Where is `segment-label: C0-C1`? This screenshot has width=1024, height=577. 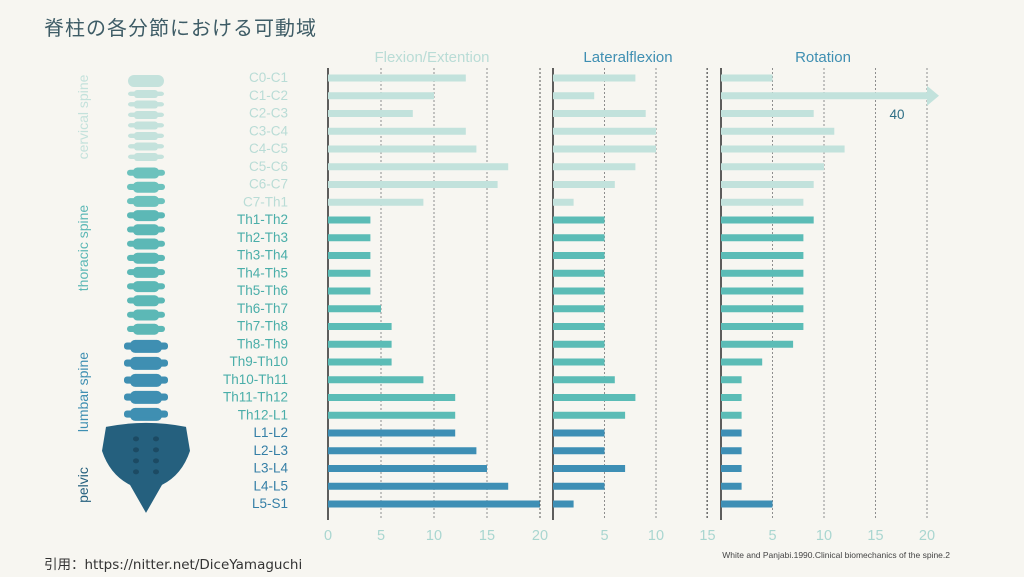 segment-label: C0-C1 is located at coordinates (268, 77).